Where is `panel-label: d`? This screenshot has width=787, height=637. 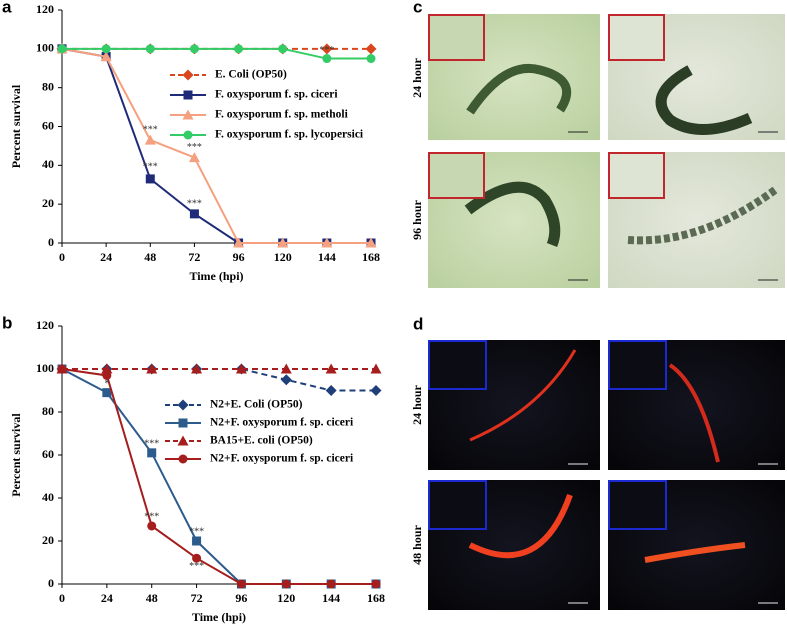
panel-label: d is located at coordinates (418, 323).